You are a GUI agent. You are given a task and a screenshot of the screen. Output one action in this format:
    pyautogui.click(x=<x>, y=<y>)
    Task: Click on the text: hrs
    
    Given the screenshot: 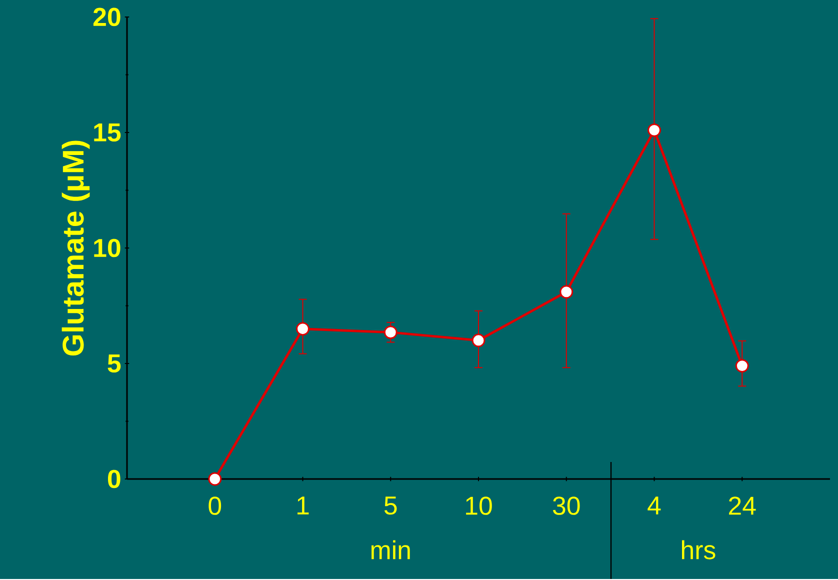 What is the action you would take?
    pyautogui.click(x=699, y=550)
    